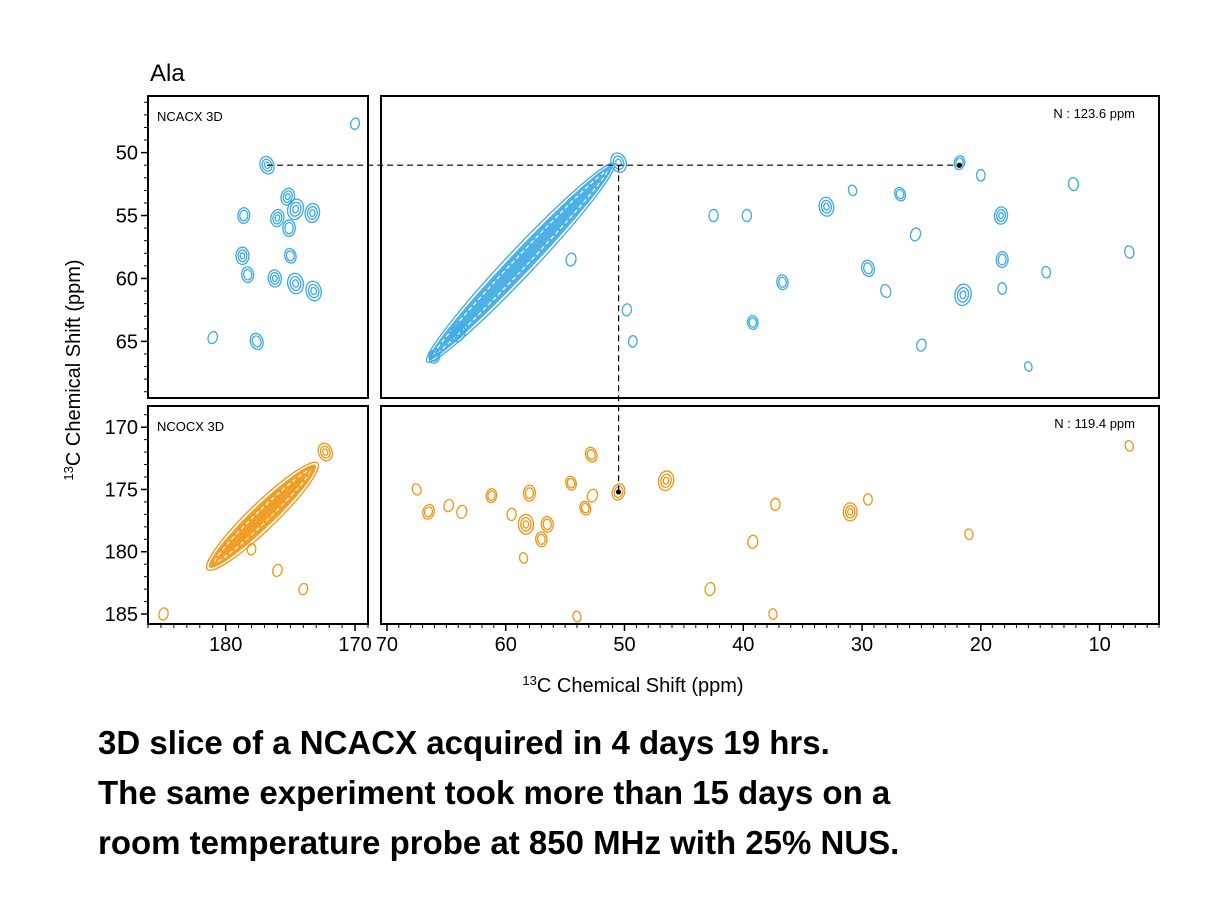  I want to click on slice-label: N : 123.6 ppm, so click(1094, 113).